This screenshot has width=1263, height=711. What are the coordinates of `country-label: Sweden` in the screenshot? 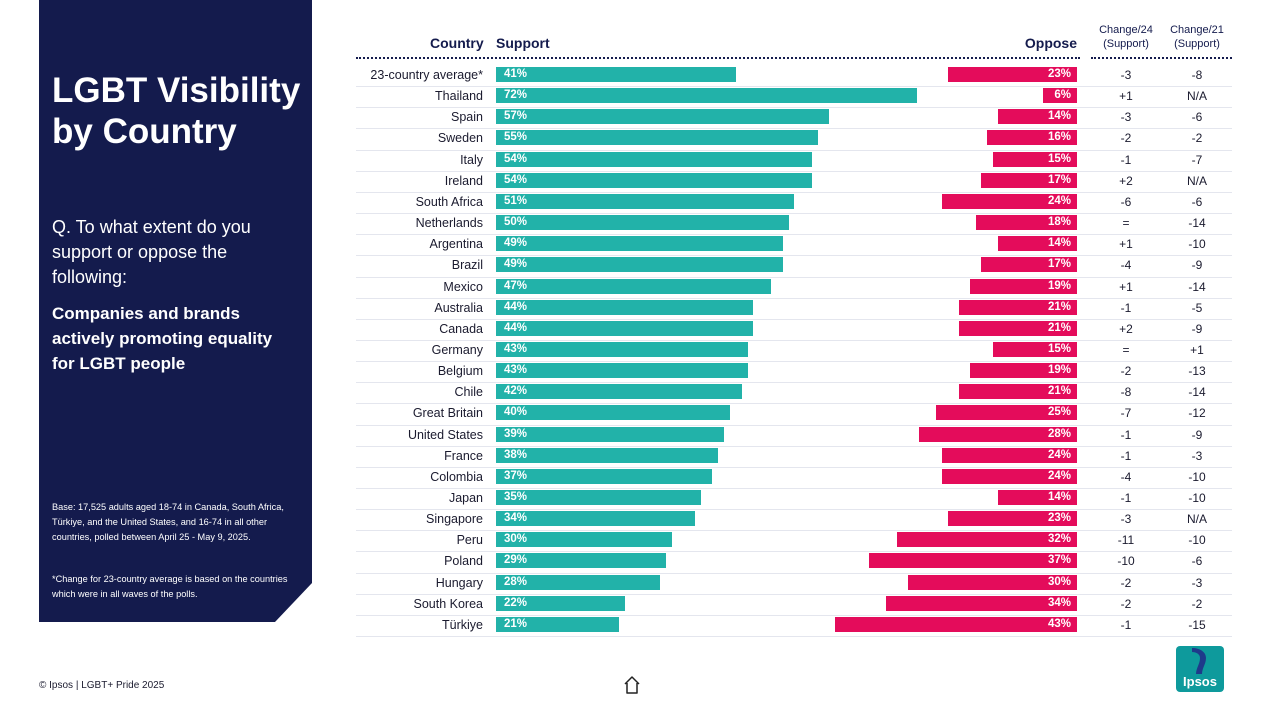 It's located at (460, 138).